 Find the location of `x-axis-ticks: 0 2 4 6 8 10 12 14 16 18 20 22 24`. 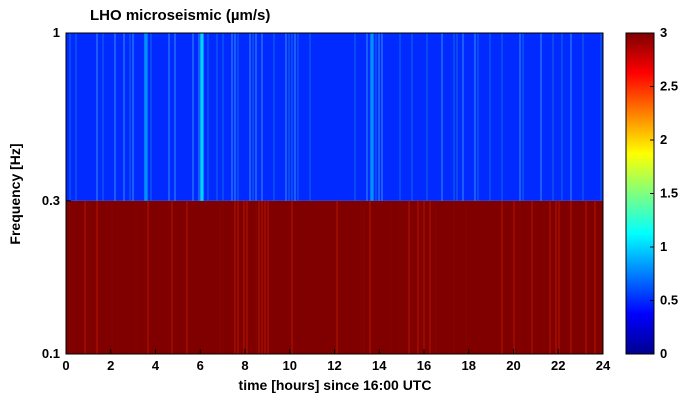

x-axis-ticks: 0 2 4 6 8 10 12 14 16 18 20 22 24 is located at coordinates (336, 361).